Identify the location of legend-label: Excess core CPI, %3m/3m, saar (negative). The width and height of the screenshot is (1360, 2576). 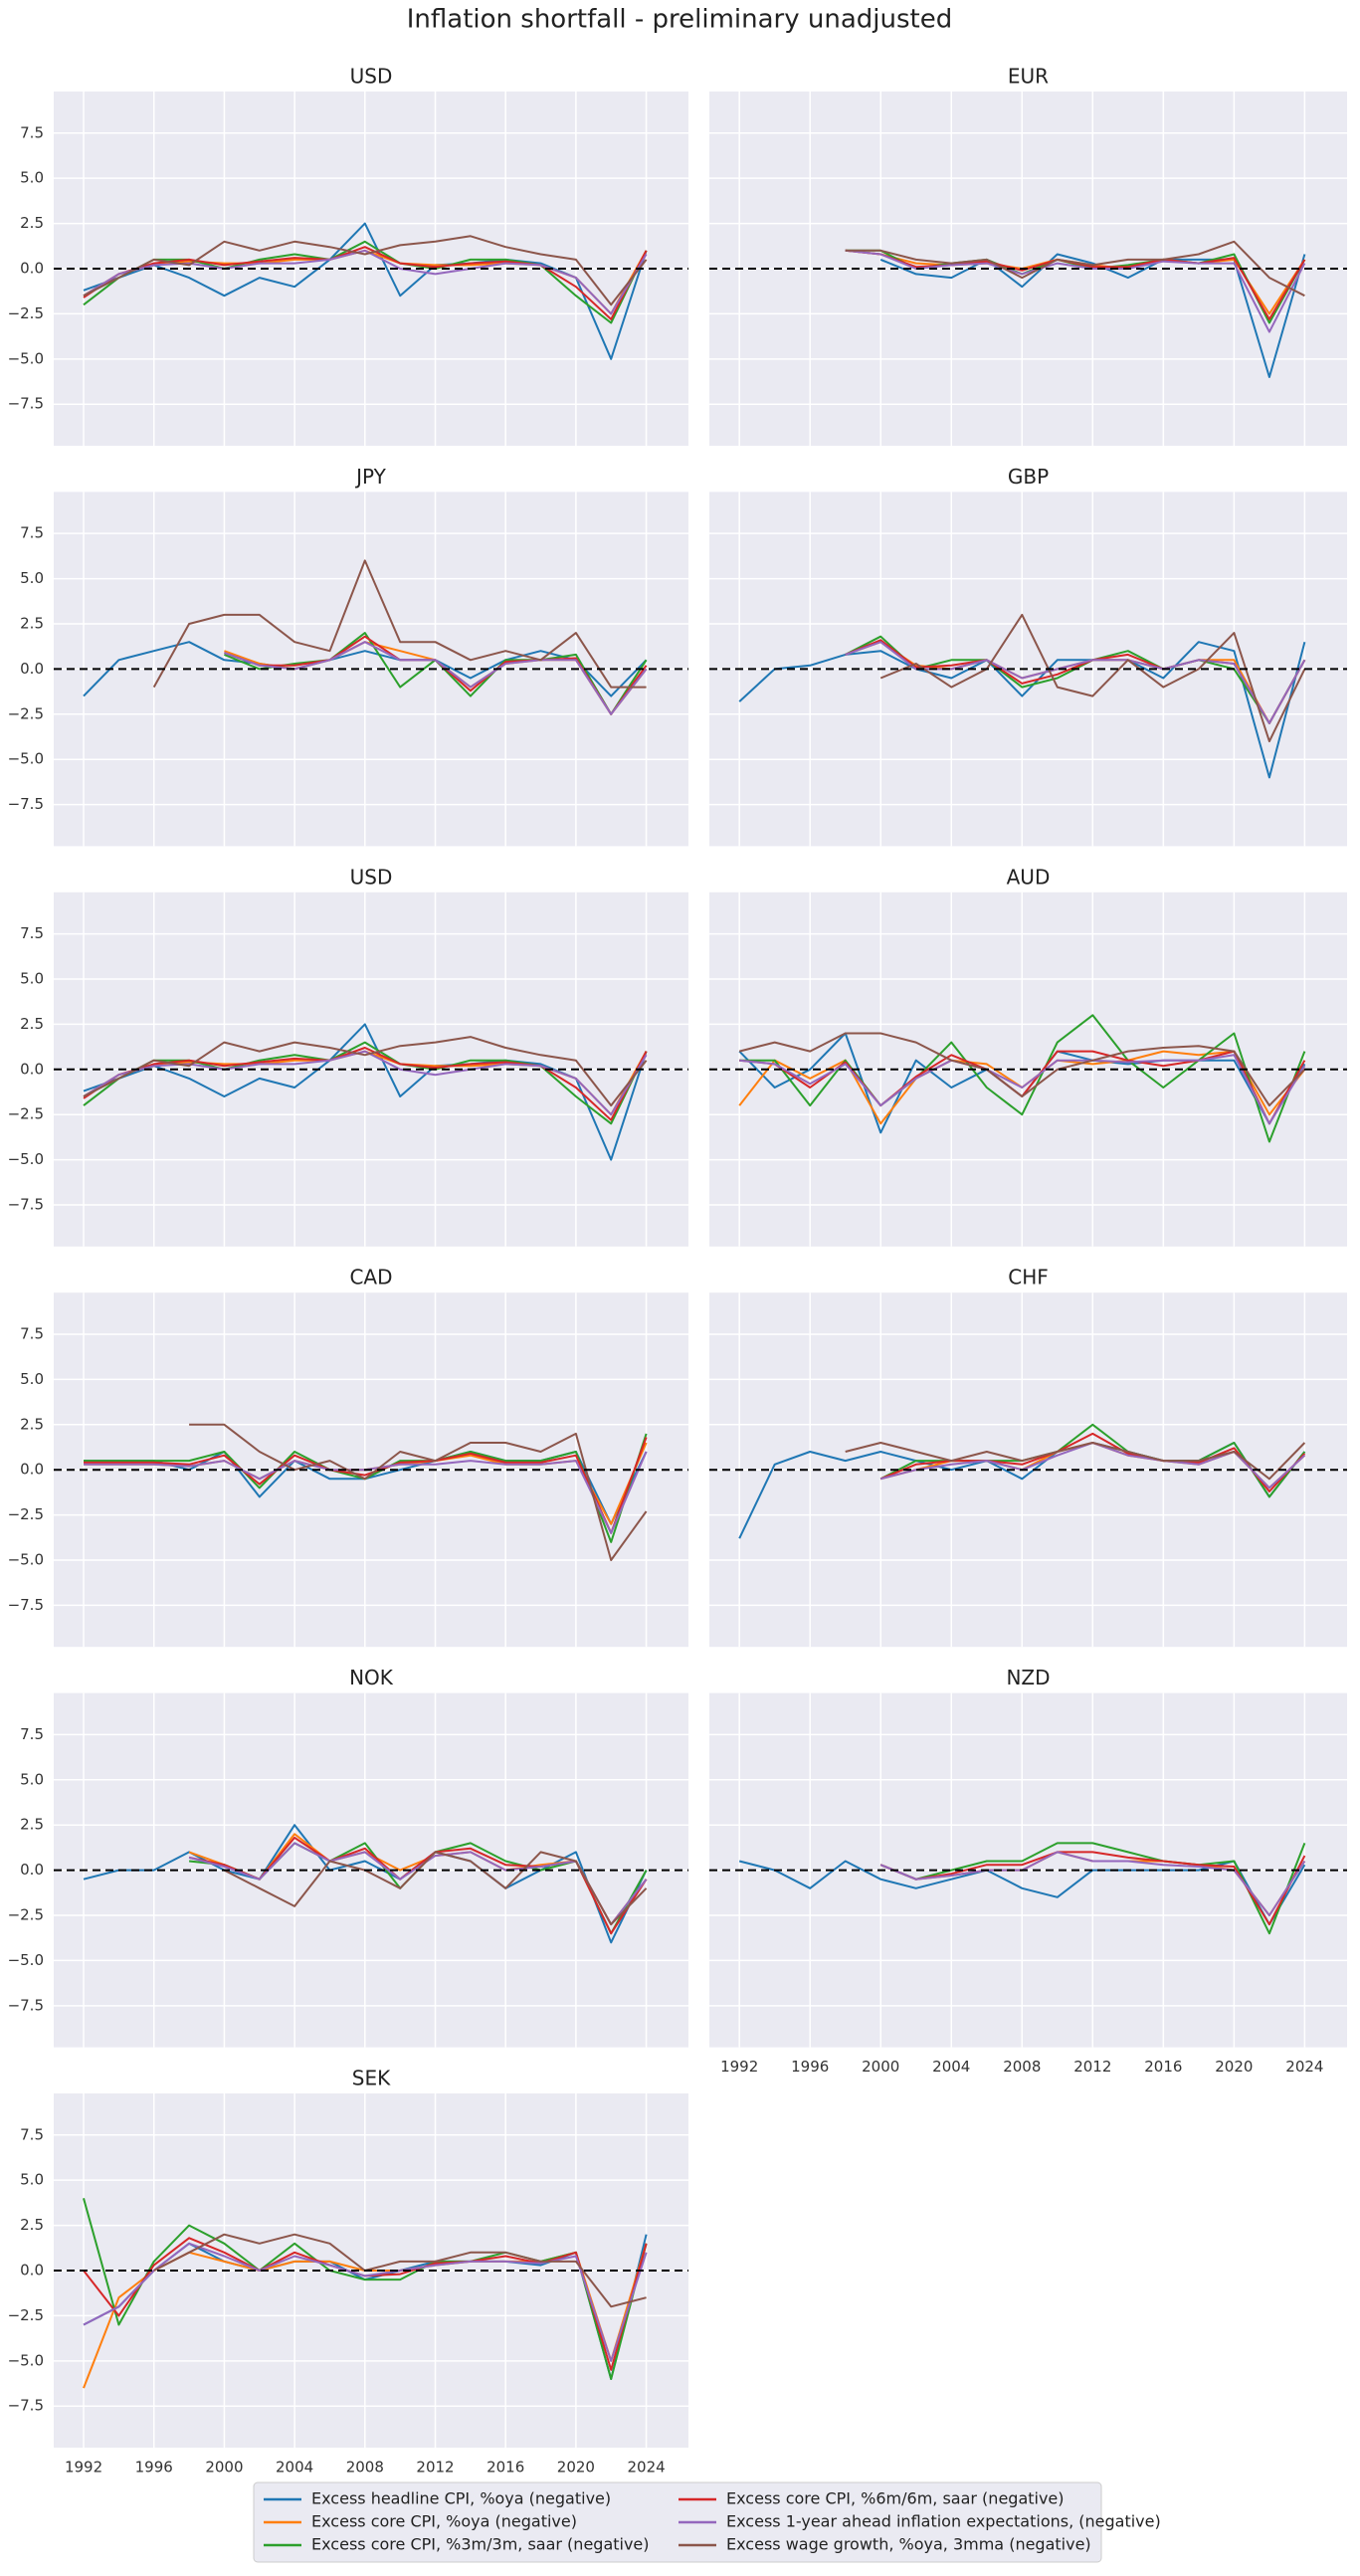
(480, 2544).